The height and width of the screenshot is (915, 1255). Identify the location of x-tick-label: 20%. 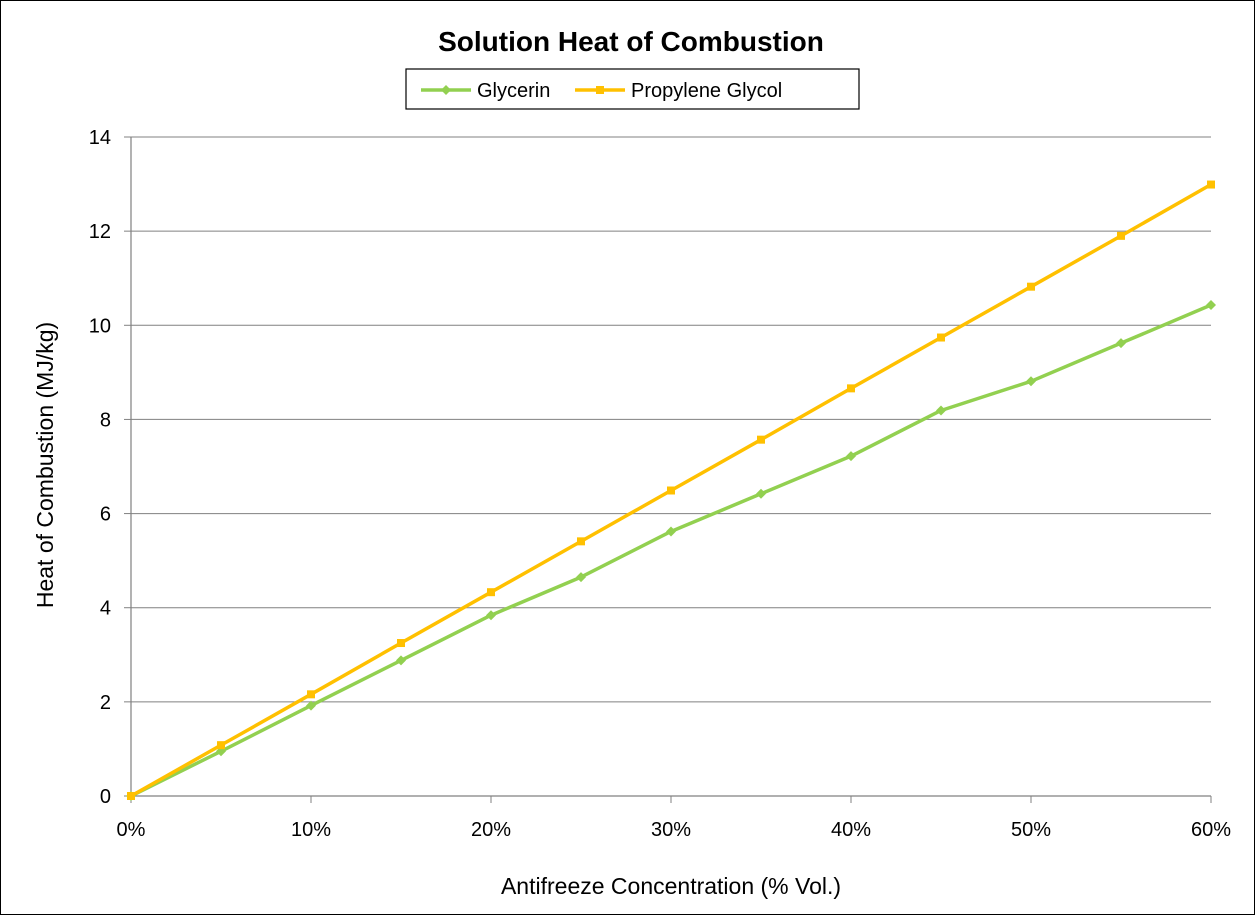
(491, 830).